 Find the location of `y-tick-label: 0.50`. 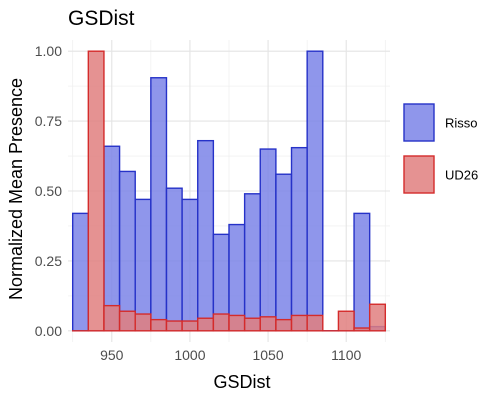

y-tick-label: 0.50 is located at coordinates (48, 191).